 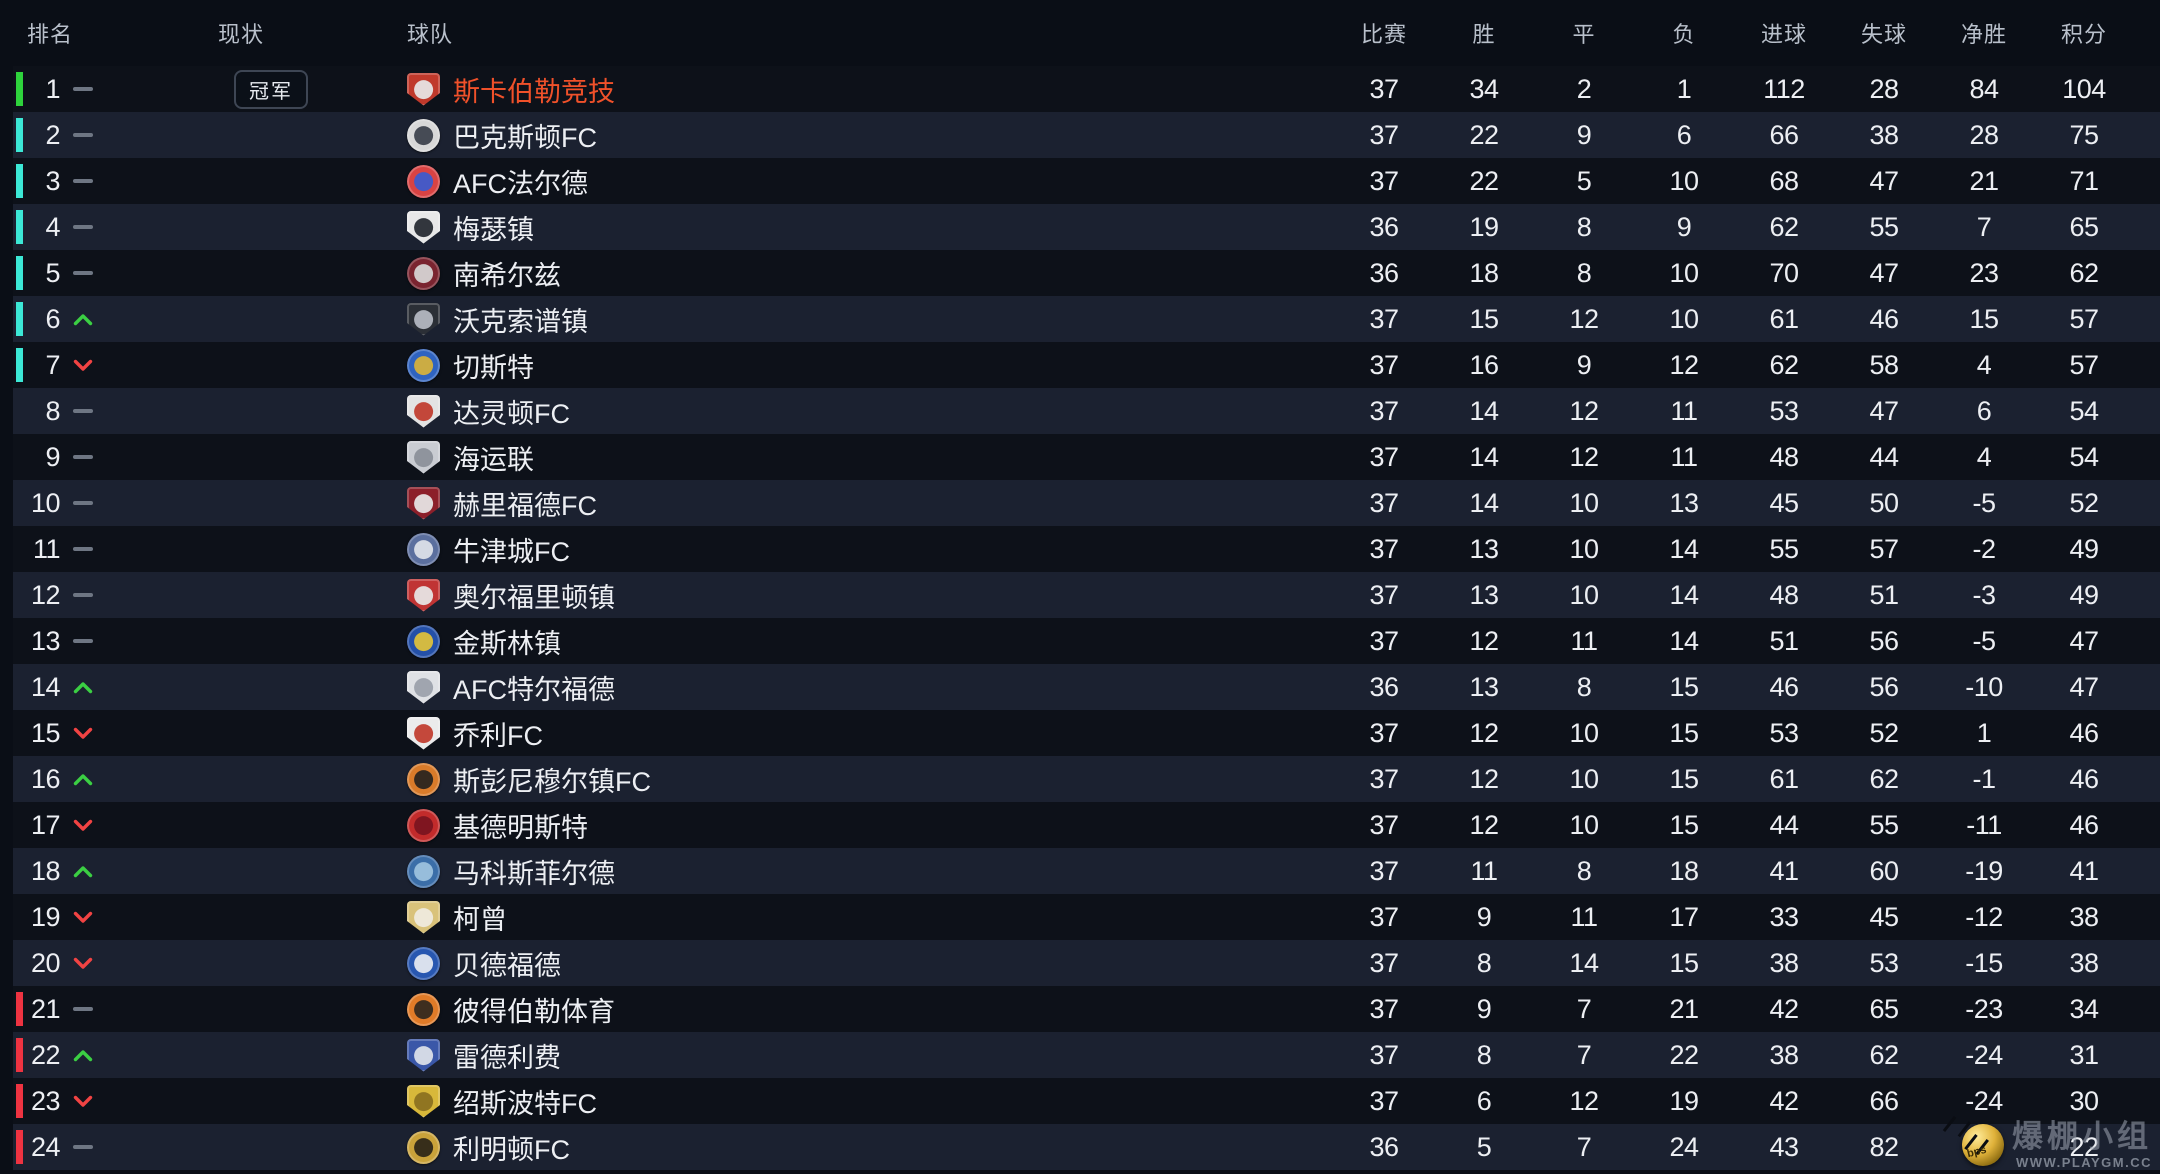 I want to click on team-name: 乔利FC, so click(x=498, y=735).